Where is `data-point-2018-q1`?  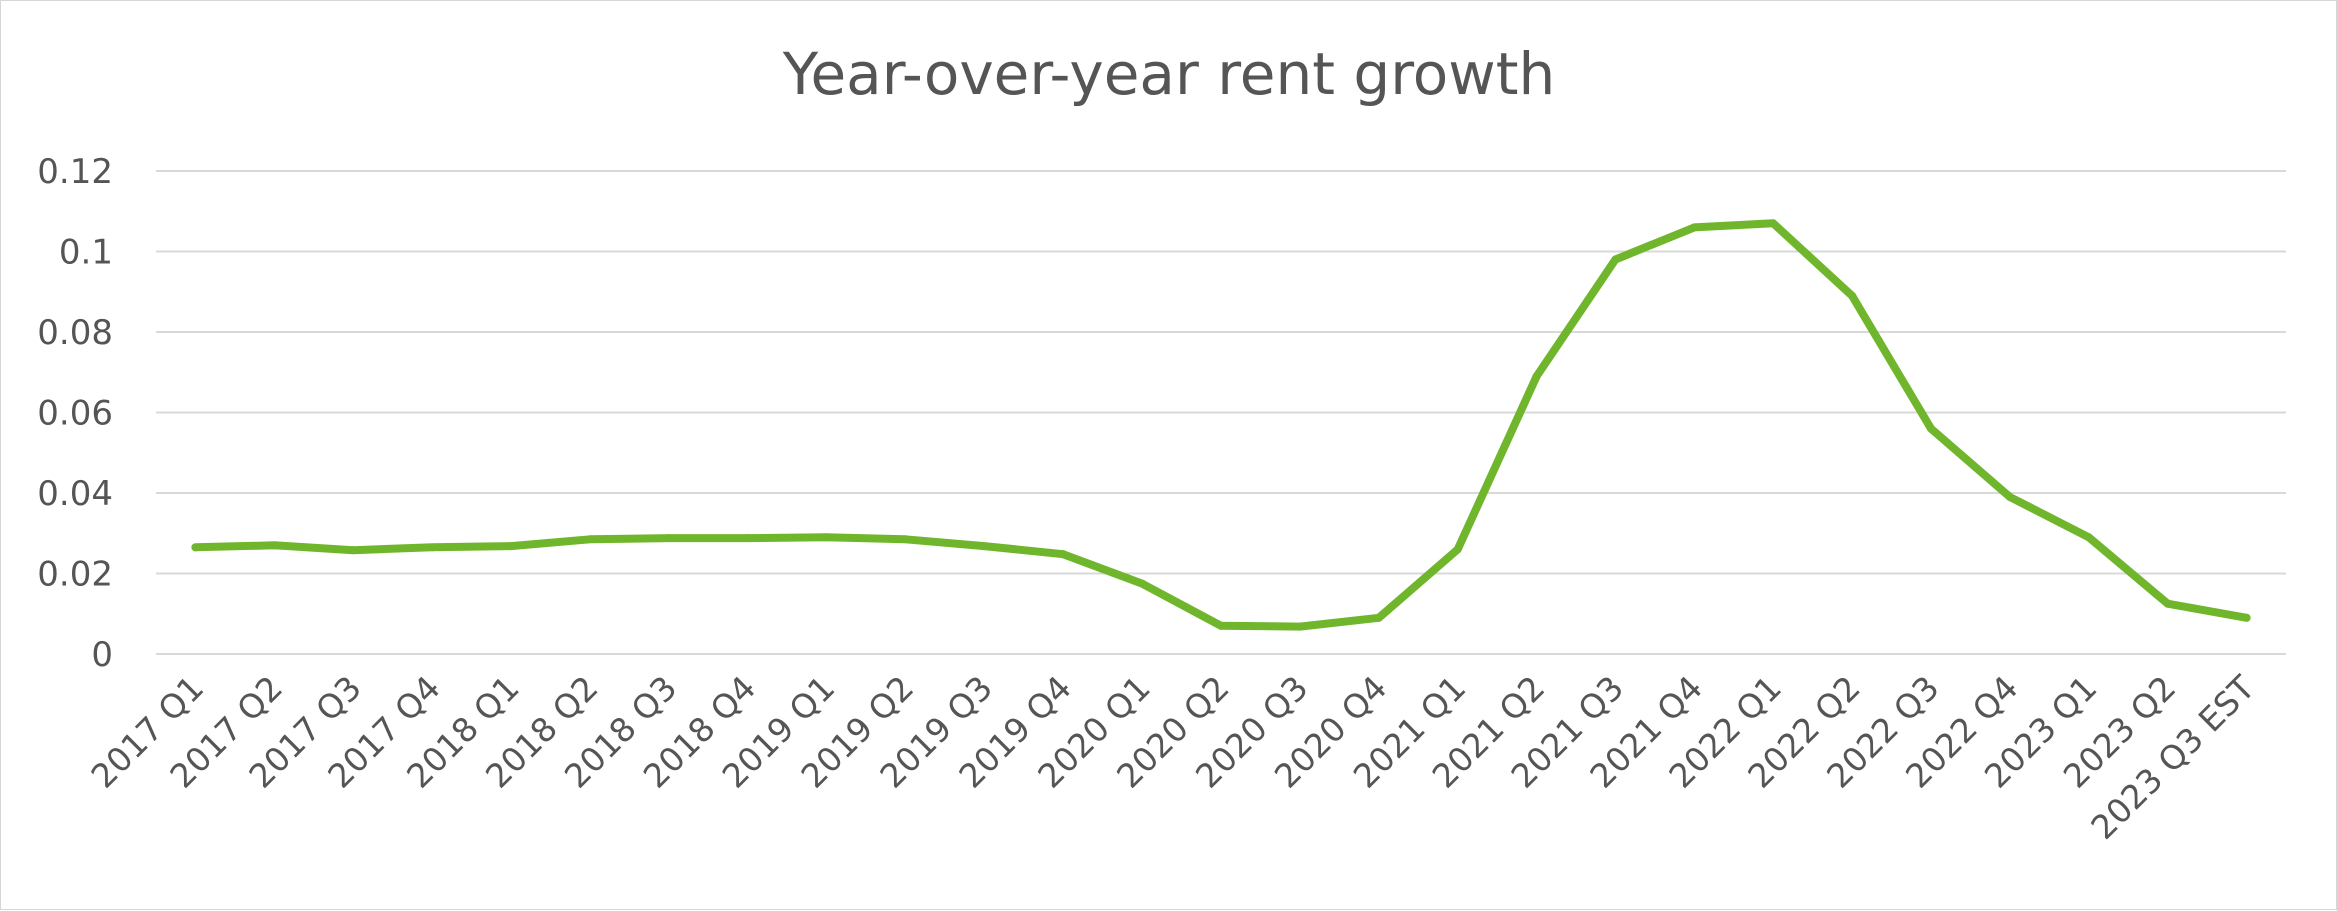 data-point-2018-q1 is located at coordinates (511, 546).